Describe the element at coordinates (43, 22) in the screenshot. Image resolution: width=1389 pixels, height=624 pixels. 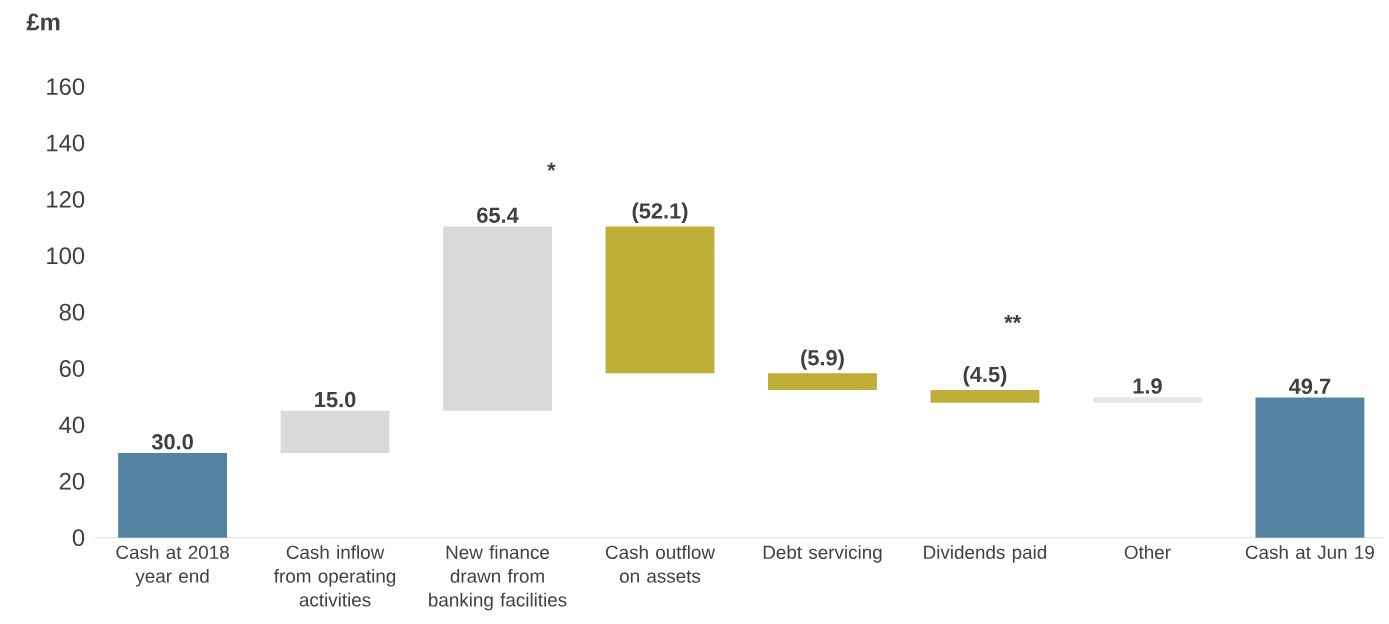
I see `y-axis-title: £m` at that location.